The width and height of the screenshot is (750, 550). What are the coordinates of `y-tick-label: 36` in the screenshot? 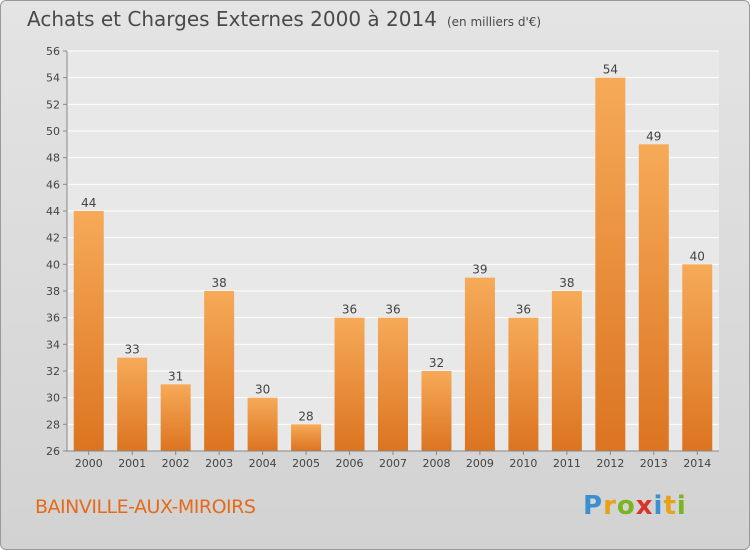 It's located at (53, 318).